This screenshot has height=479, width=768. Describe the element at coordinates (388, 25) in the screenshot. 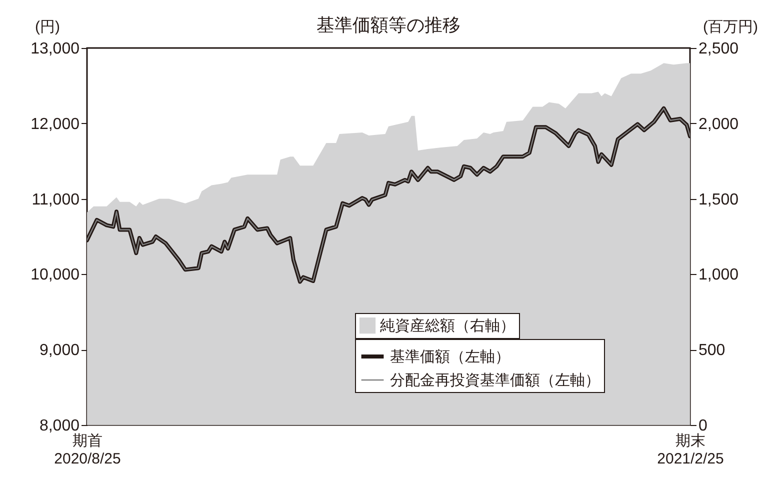

I see `chart-title: 基準価額等の推移` at that location.